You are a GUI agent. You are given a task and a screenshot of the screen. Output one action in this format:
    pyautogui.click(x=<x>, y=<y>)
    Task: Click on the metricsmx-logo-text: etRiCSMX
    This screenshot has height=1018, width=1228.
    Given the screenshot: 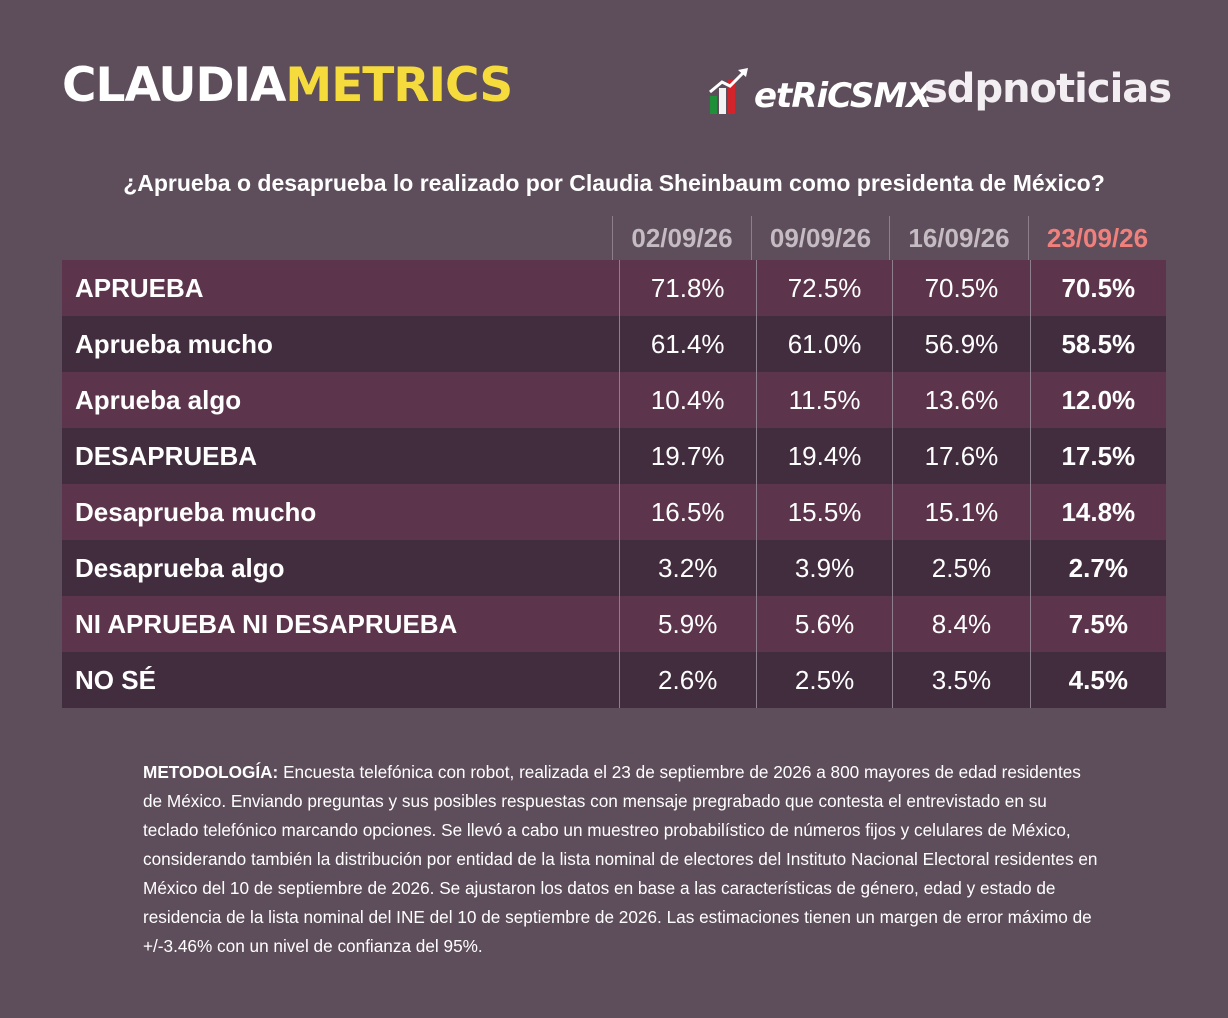 What is the action you would take?
    pyautogui.click(x=843, y=96)
    